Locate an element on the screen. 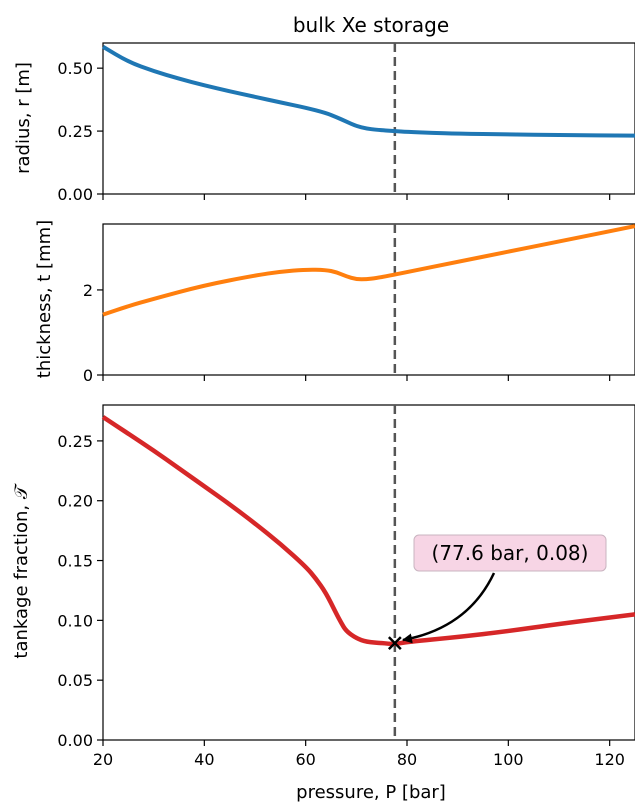  minimum-annotation: (77.6 bar, 0.08) is located at coordinates (504, 589).